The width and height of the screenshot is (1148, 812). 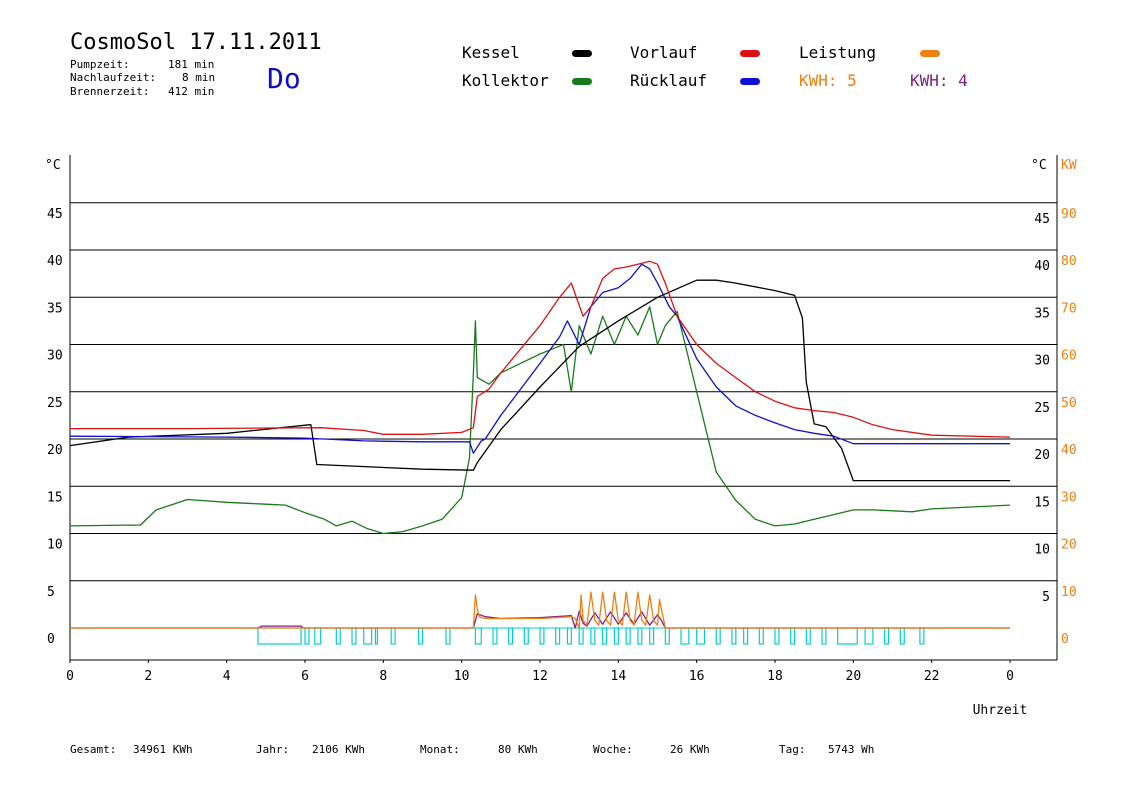 What do you see at coordinates (582, 53) in the screenshot?
I see `legend-kessel-swatch` at bounding box center [582, 53].